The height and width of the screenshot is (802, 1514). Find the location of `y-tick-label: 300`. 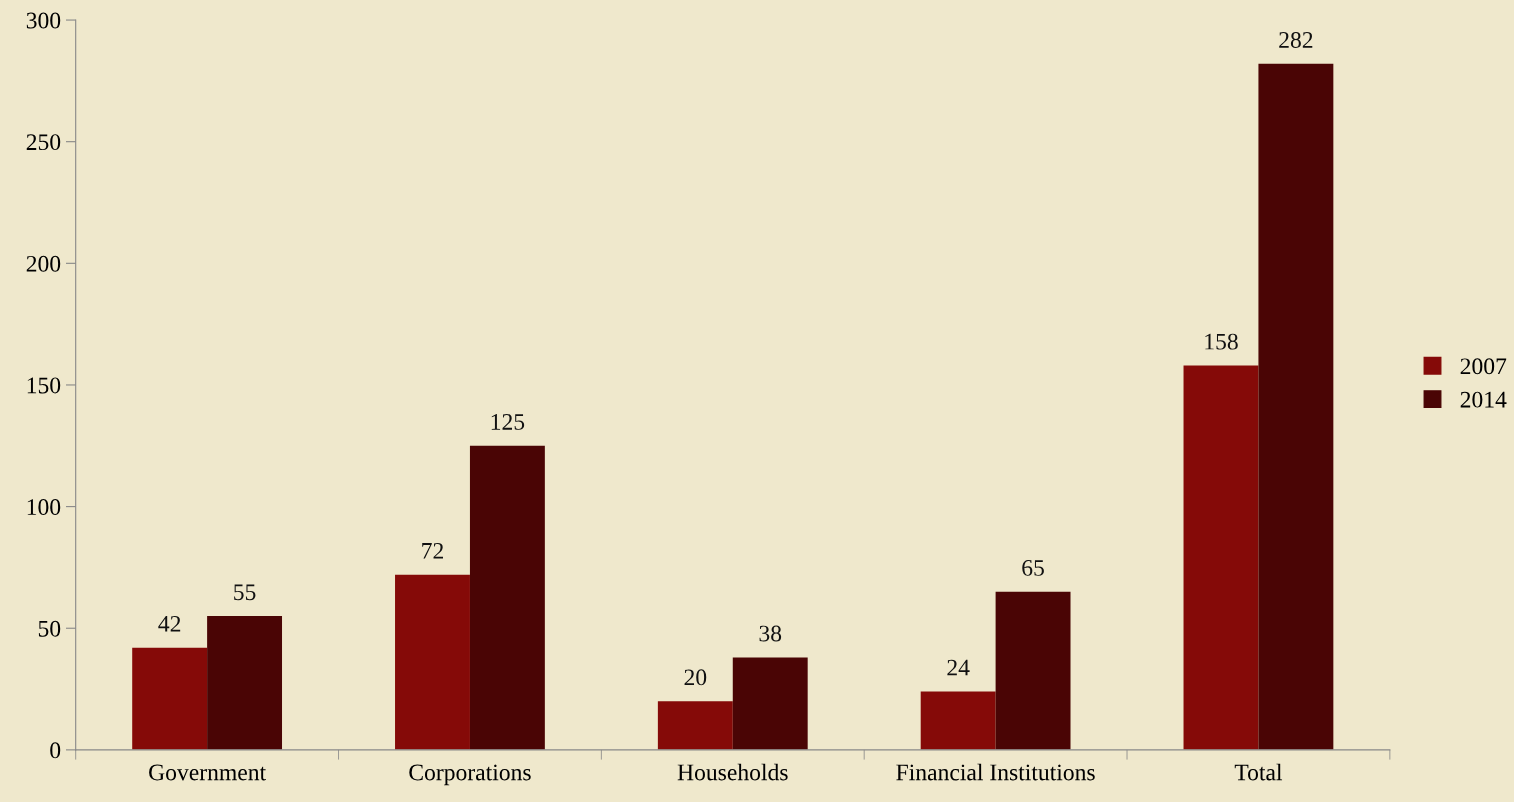

y-tick-label: 300 is located at coordinates (43, 20).